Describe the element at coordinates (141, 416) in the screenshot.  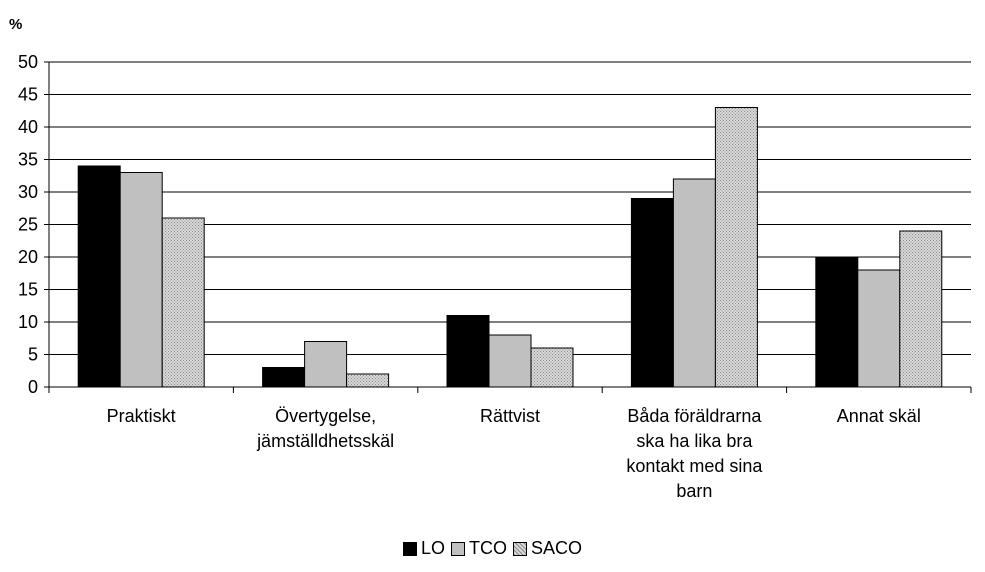
I see `x-category-label: Praktiskt` at that location.